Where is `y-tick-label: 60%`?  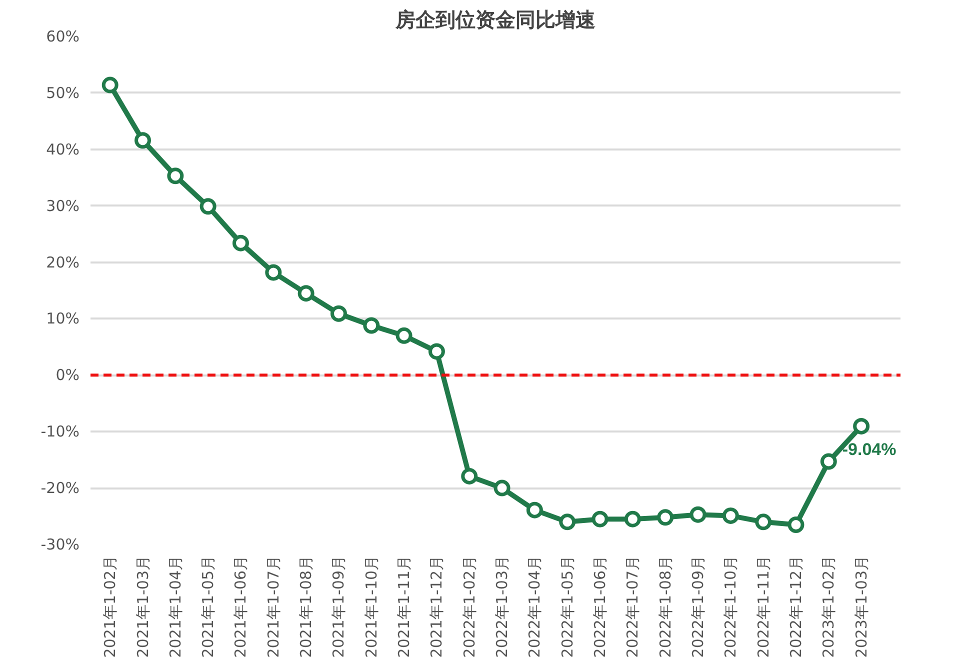
y-tick-label: 60% is located at coordinates (63, 37).